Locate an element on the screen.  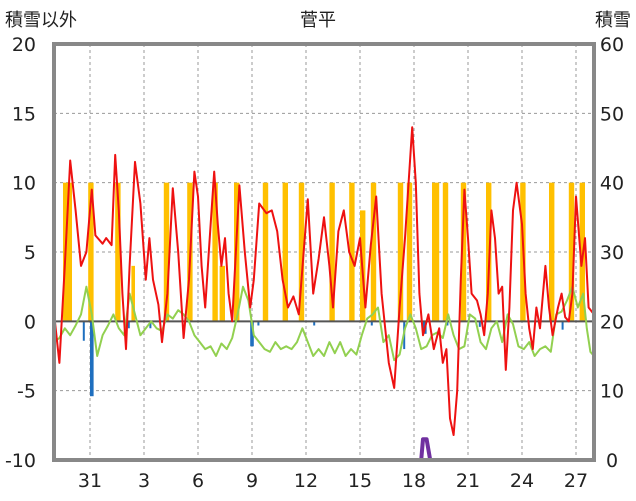
left-tick-label: 0 is located at coordinates (30, 322).